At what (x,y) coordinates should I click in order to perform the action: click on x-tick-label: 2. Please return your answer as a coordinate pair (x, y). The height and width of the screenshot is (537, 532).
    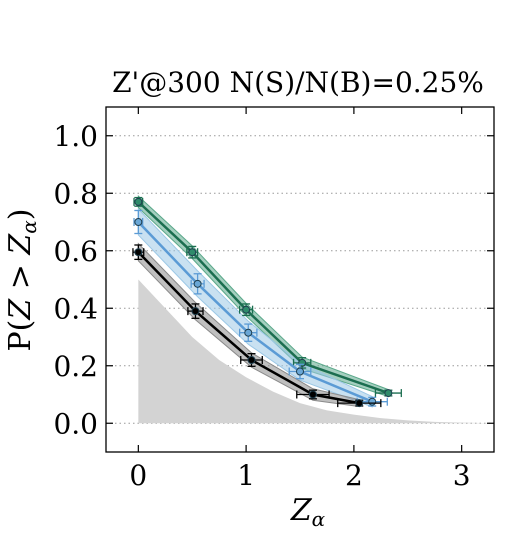
    Looking at the image, I should click on (354, 475).